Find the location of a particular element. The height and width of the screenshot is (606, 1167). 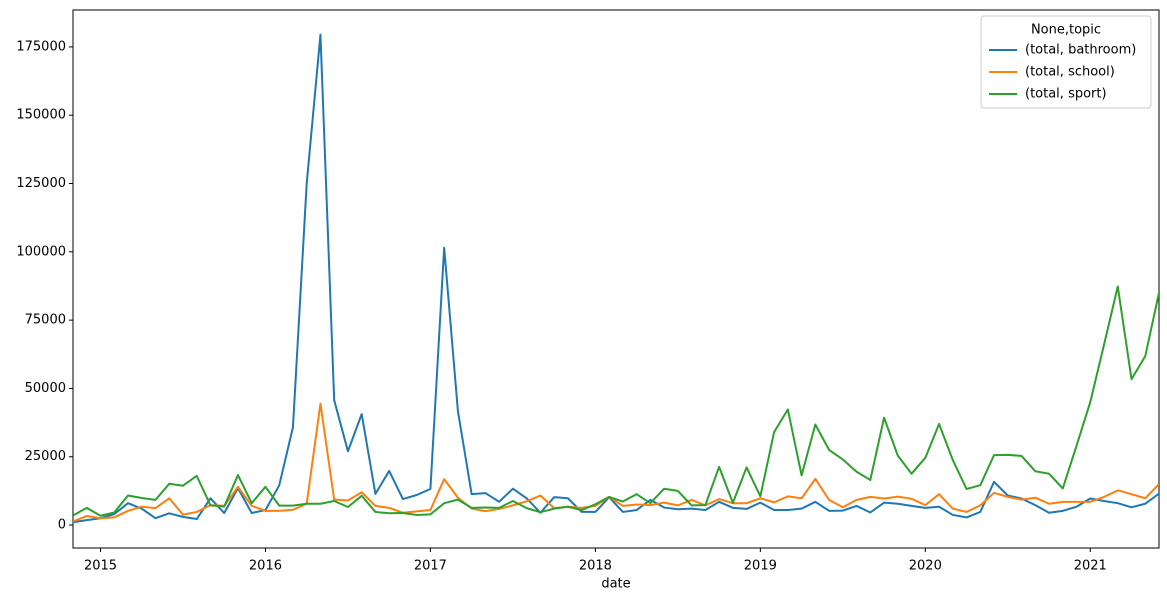

x-tick-label: 2016 is located at coordinates (265, 566).